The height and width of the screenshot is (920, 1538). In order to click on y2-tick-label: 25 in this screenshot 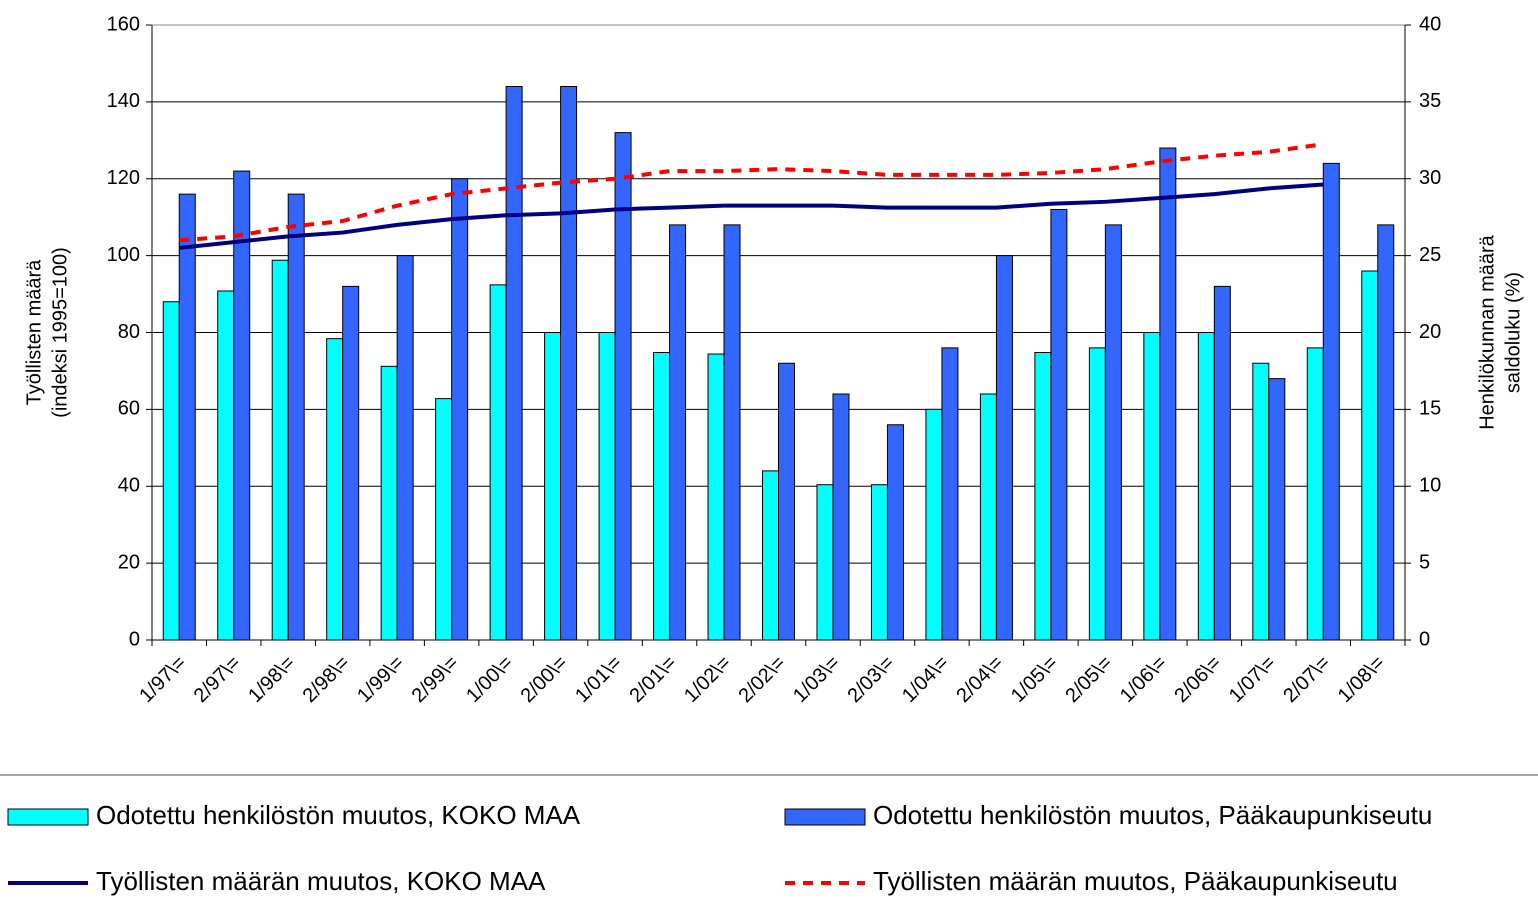, I will do `click(1430, 255)`.